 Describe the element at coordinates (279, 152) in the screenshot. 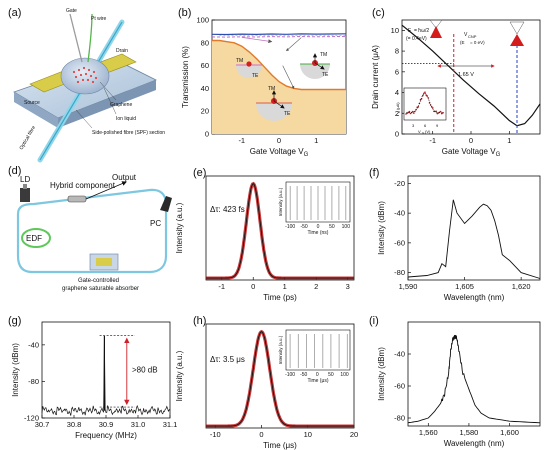

I see `b-xlabel: Gate Voltage VG` at that location.